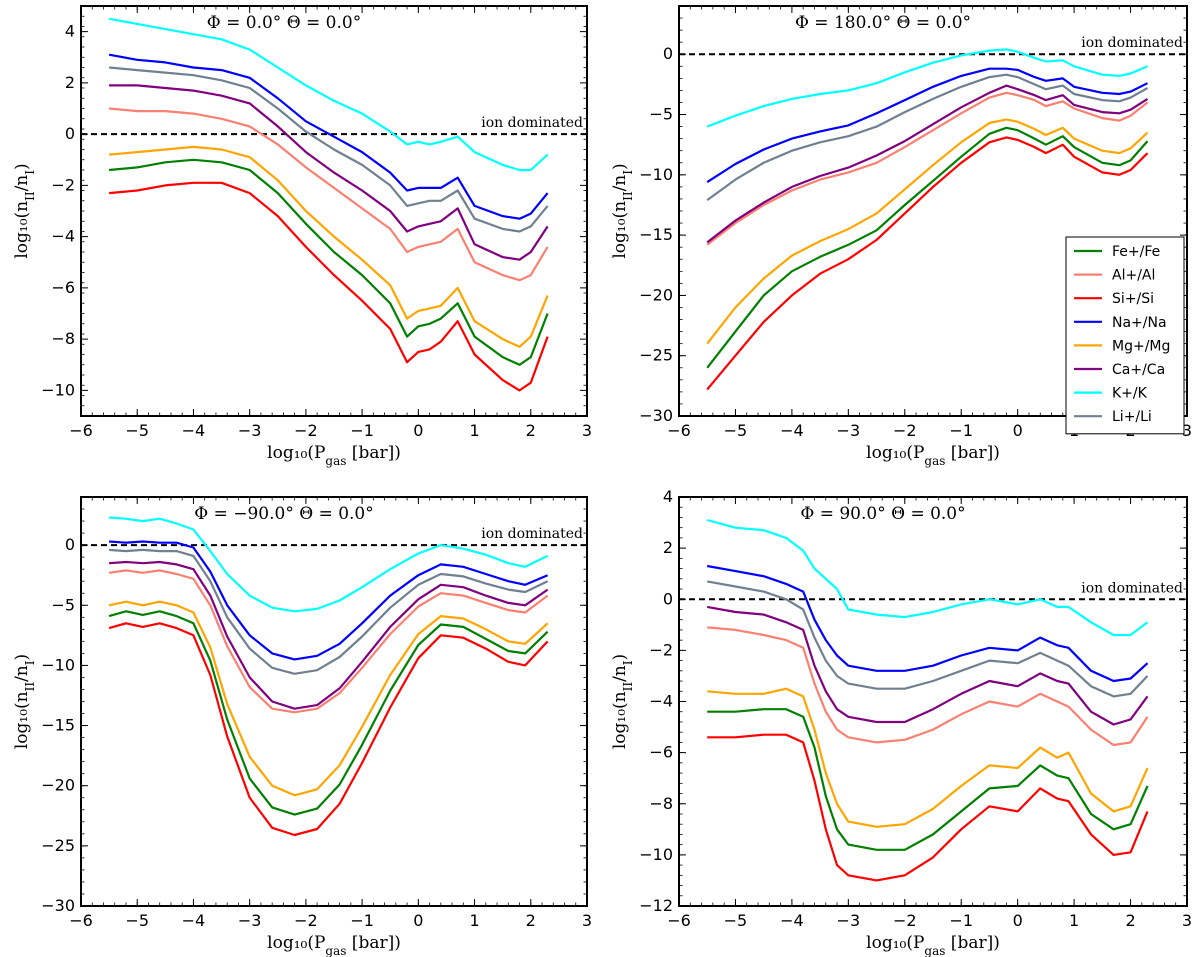 This screenshot has height=957, width=1200. What do you see at coordinates (284, 23) in the screenshot?
I see `panel-title: Φ = 0.0° Θ = 0.0°` at bounding box center [284, 23].